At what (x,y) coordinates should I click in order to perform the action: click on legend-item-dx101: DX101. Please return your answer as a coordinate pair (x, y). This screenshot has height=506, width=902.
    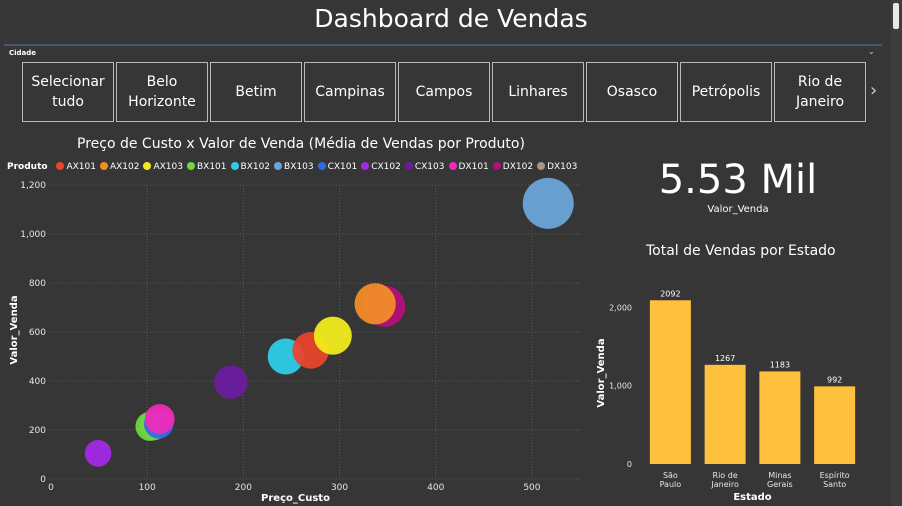
    Looking at the image, I should click on (468, 167).